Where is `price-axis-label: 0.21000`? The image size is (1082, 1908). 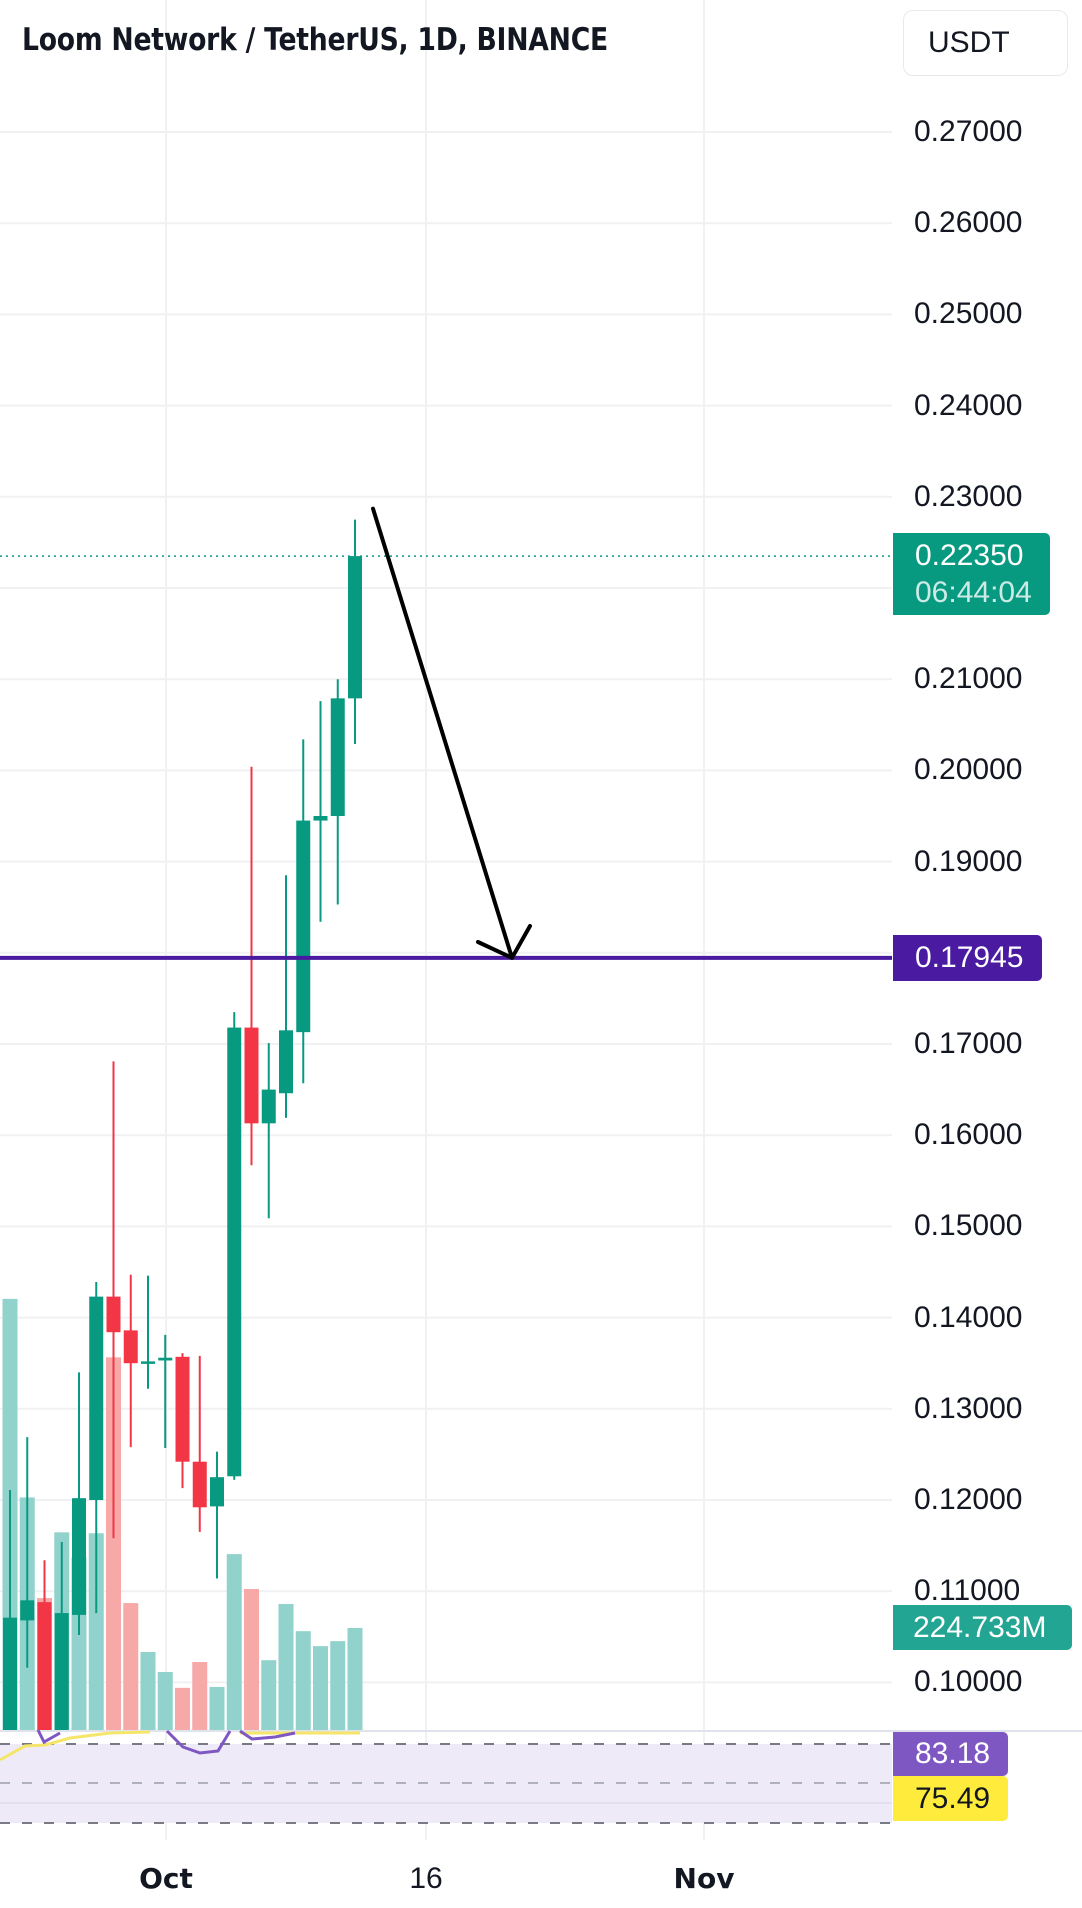 price-axis-label: 0.21000 is located at coordinates (968, 679).